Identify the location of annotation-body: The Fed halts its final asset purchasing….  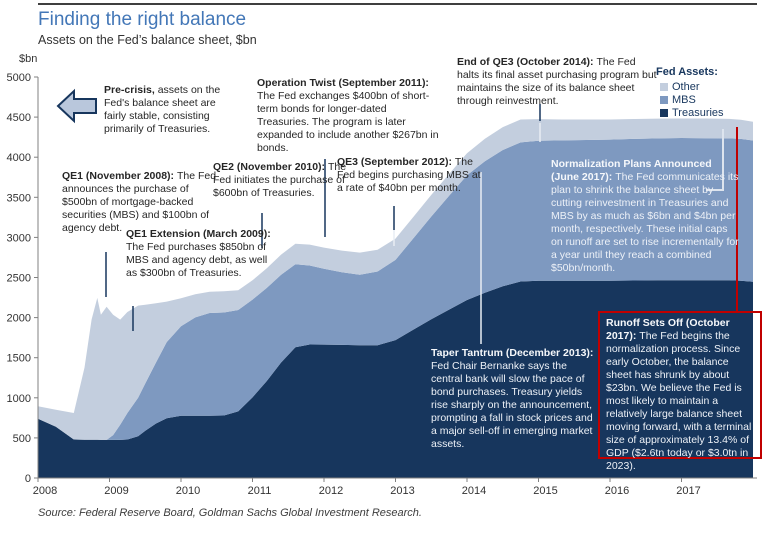
(557, 82).